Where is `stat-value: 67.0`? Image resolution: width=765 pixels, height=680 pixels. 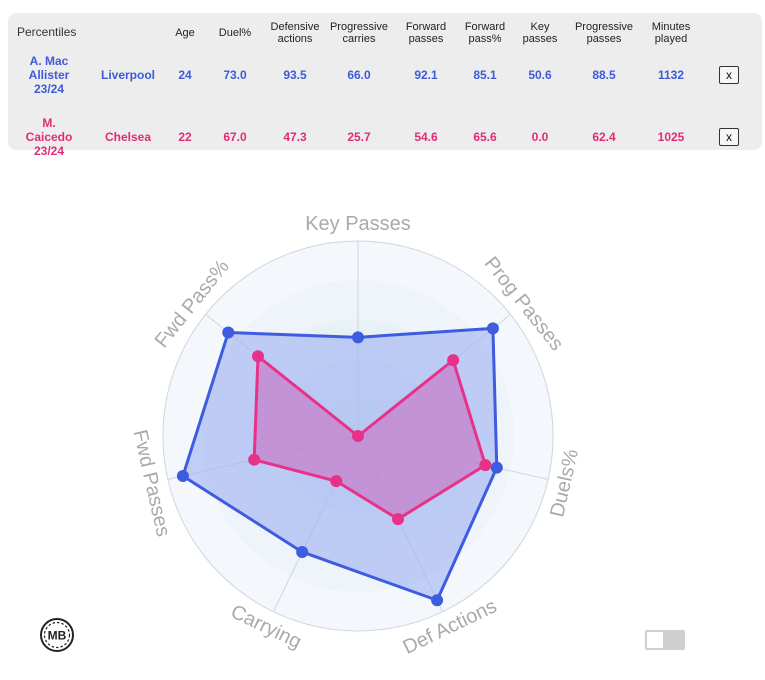 stat-value: 67.0 is located at coordinates (235, 137).